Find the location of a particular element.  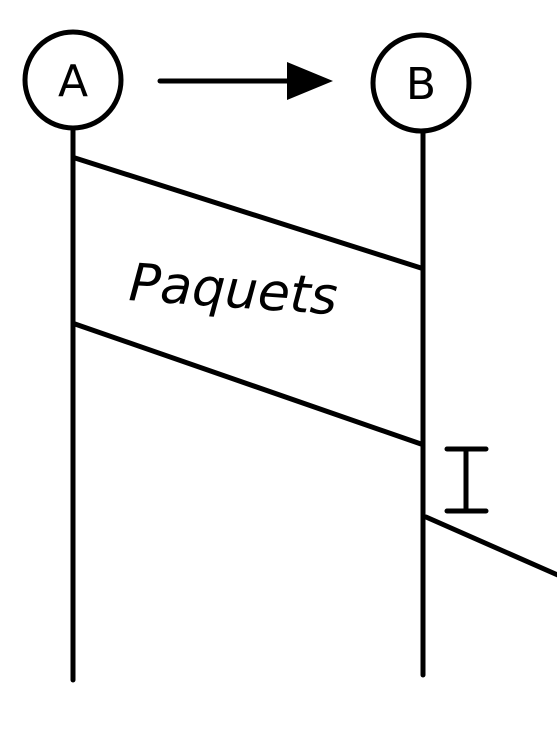

node-a-label: A is located at coordinates (73, 81).